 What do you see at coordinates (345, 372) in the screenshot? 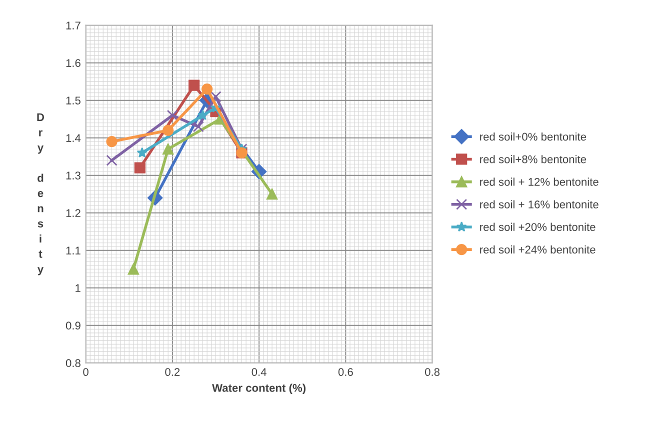
I see `x-tick-label: 0.6` at bounding box center [345, 372].